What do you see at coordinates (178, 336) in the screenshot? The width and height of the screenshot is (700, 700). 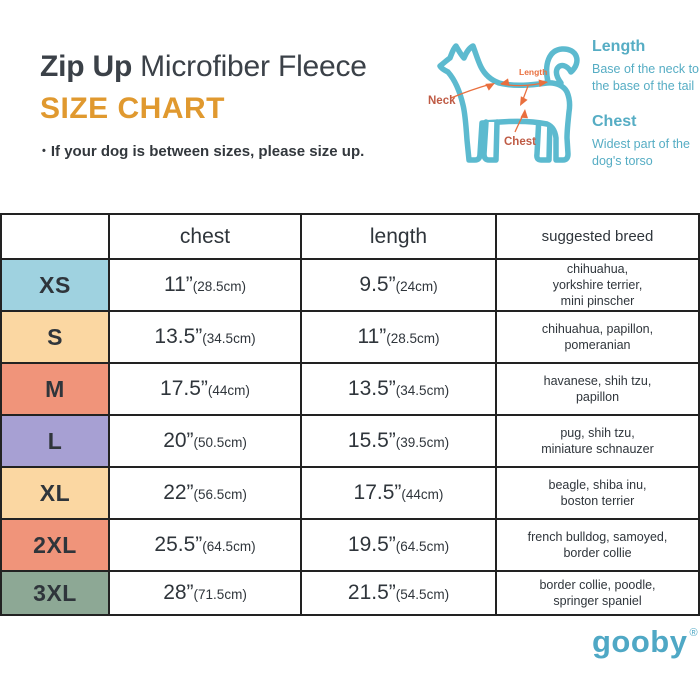 I see `chest-inches: 13.5”` at bounding box center [178, 336].